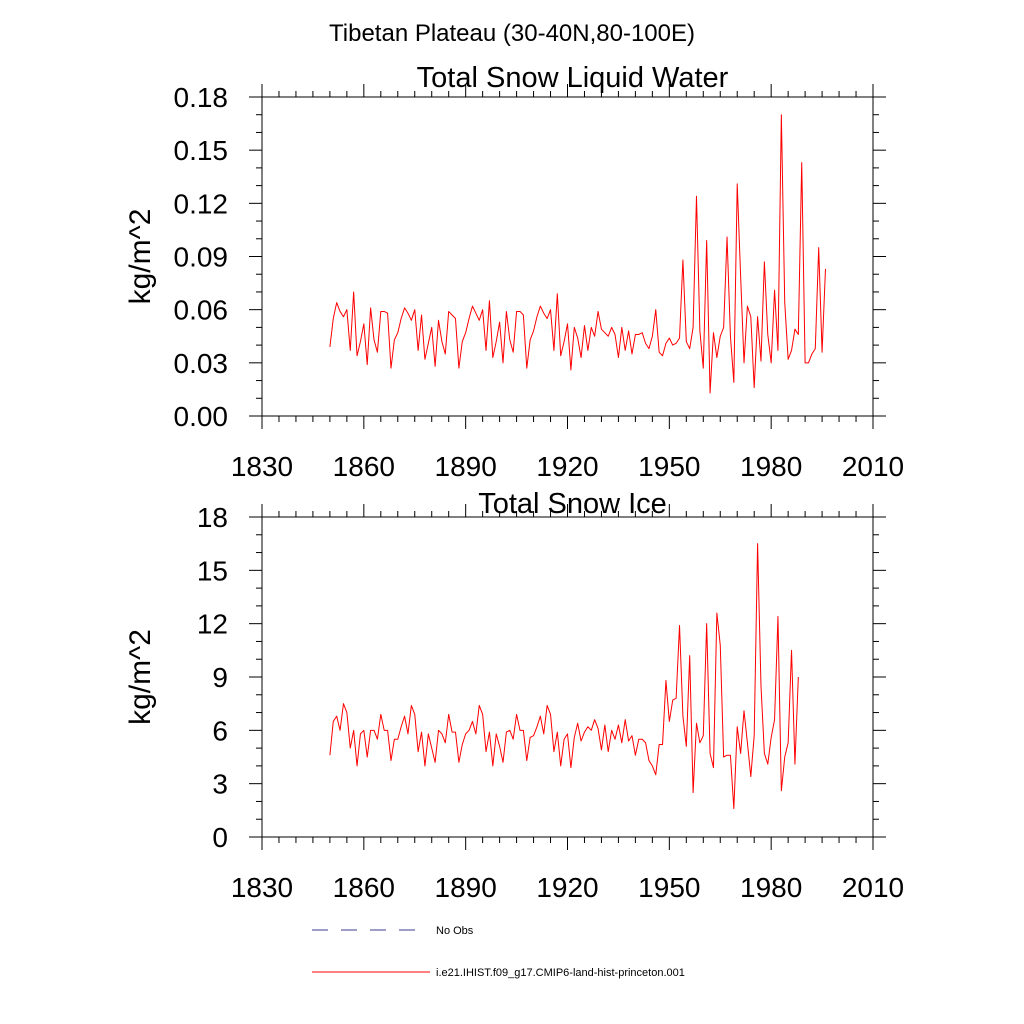  Describe the element at coordinates (572, 504) in the screenshot. I see `panel-title: Total Snow Ice` at that location.